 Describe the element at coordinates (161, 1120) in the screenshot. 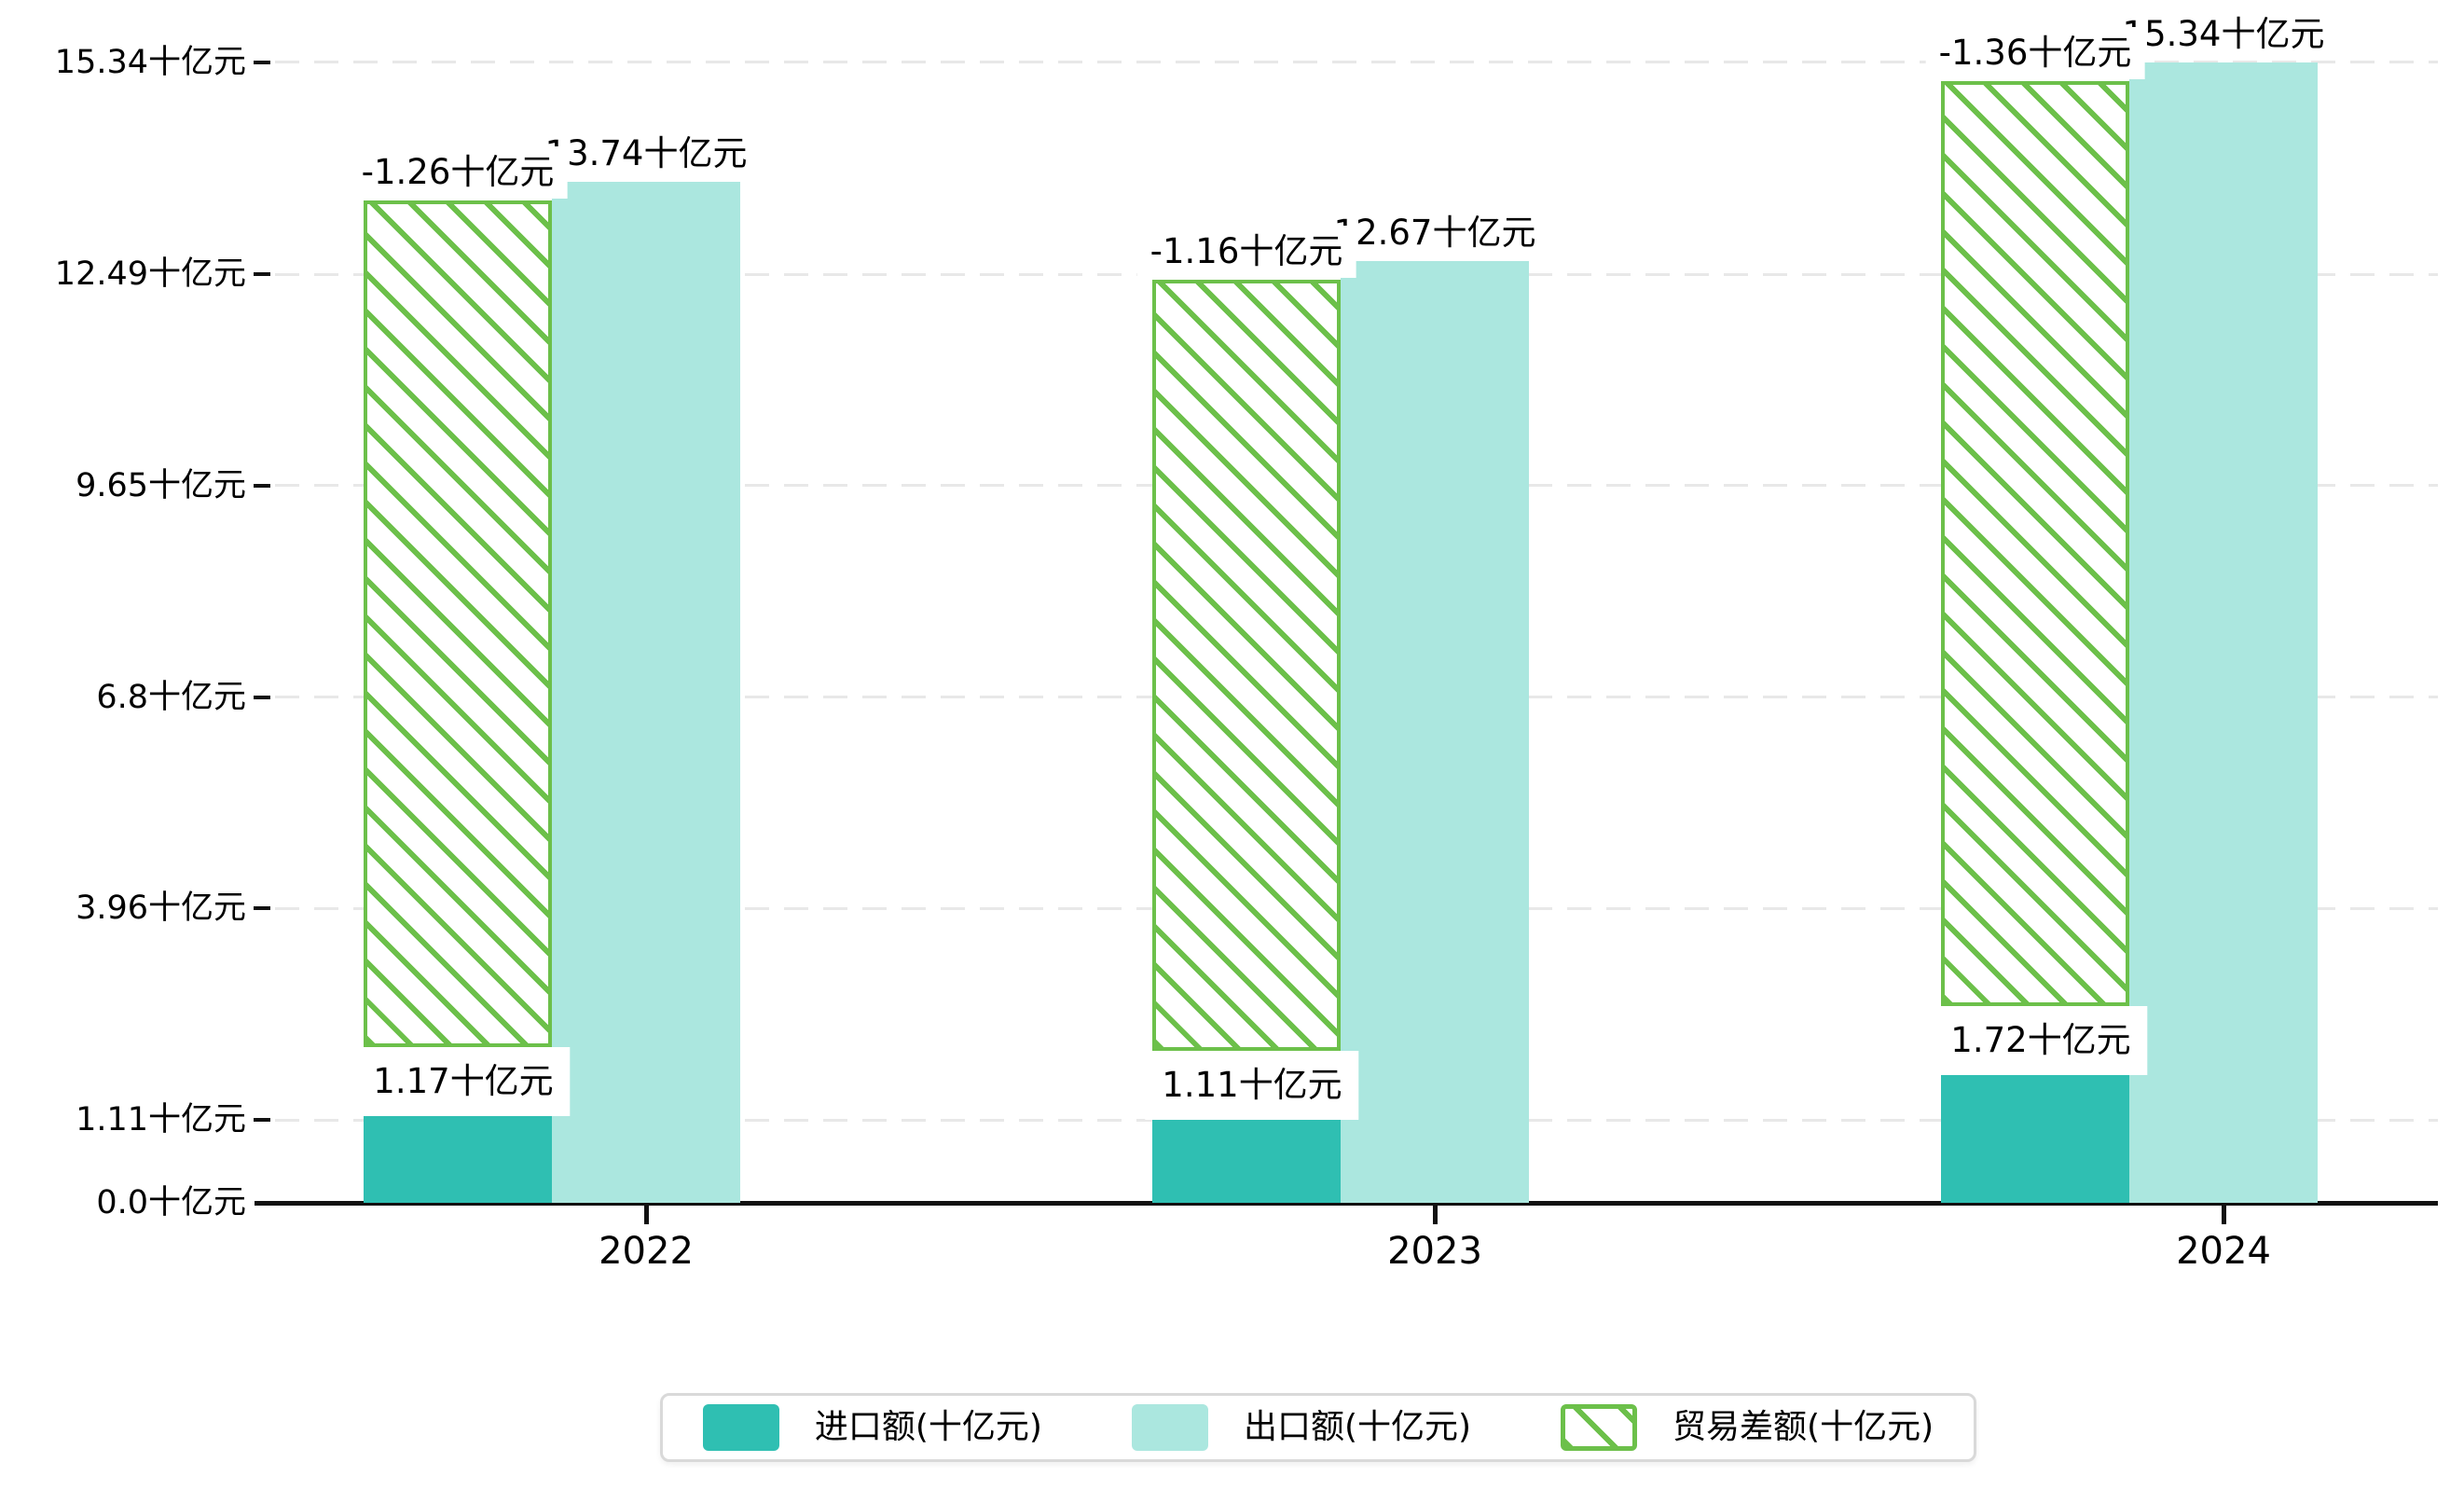

I see `y-axis-tick-label: 1.11十亿元` at that location.